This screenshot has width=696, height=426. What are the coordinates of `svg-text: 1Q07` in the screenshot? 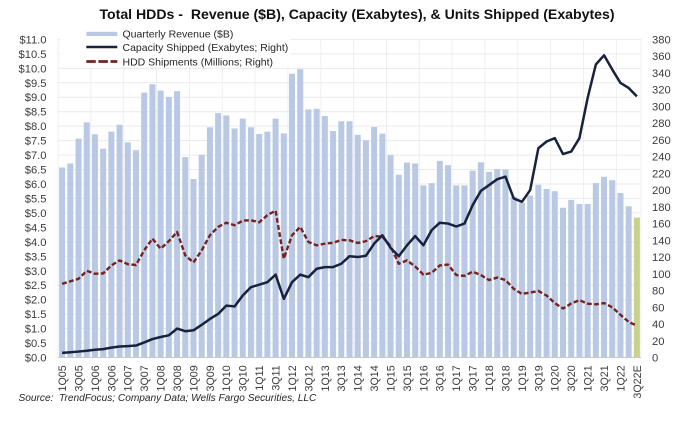 It's located at (129, 378).